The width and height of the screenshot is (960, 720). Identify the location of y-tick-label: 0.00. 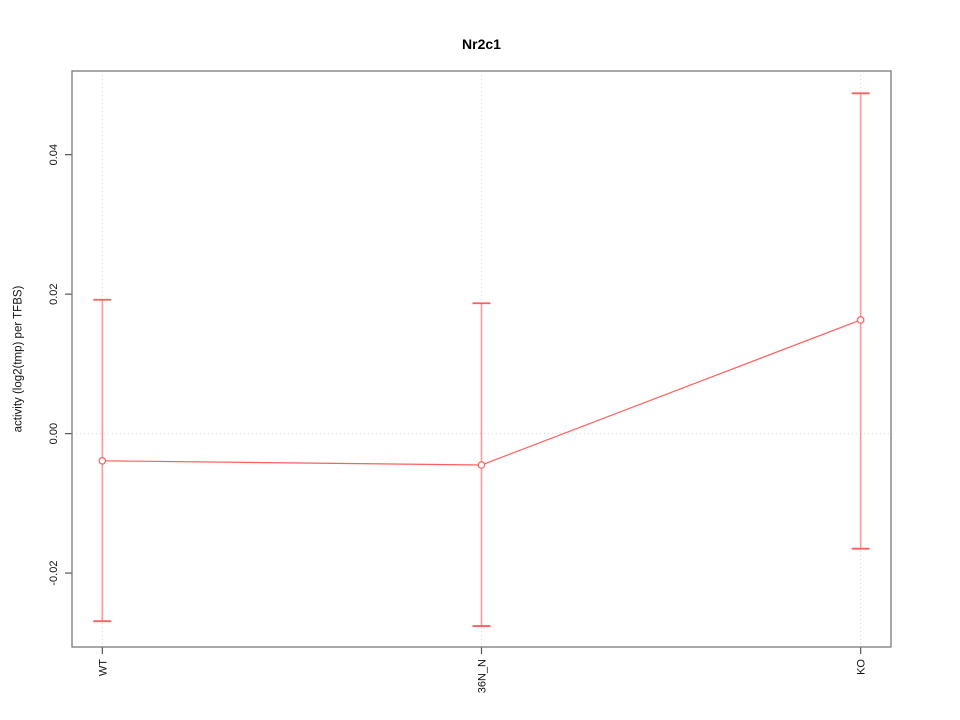
(54, 433).